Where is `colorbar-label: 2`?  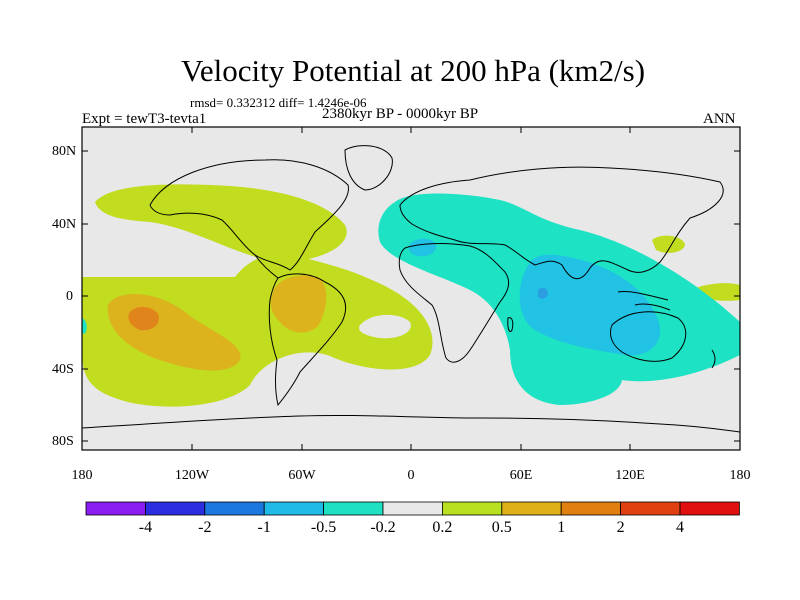 colorbar-label: 2 is located at coordinates (621, 527).